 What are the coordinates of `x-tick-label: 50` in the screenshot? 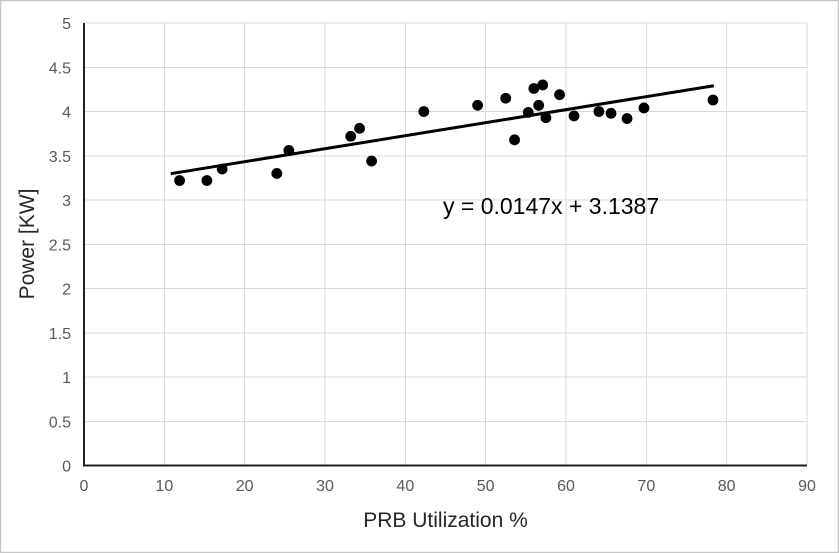 It's located at (486, 486).